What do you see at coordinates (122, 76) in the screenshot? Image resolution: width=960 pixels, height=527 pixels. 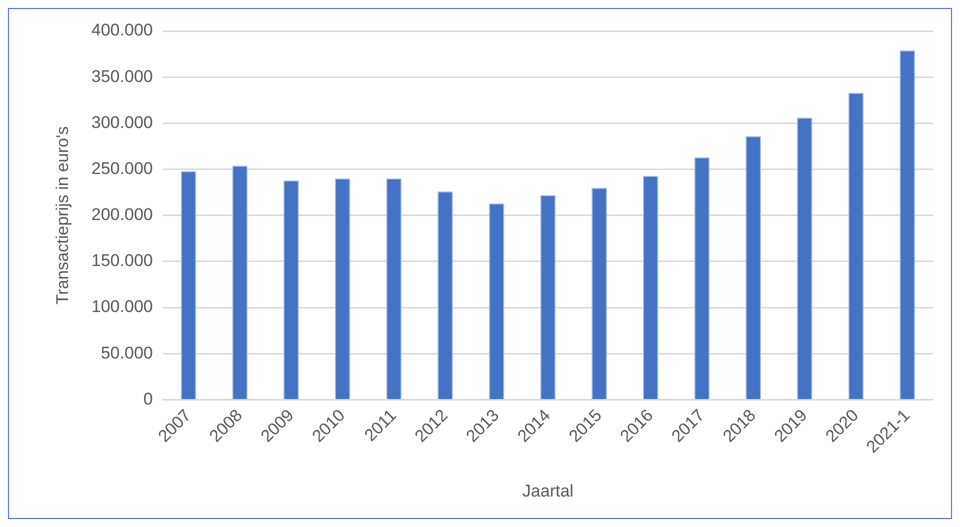 I see `y-tick-label: 350.000` at bounding box center [122, 76].